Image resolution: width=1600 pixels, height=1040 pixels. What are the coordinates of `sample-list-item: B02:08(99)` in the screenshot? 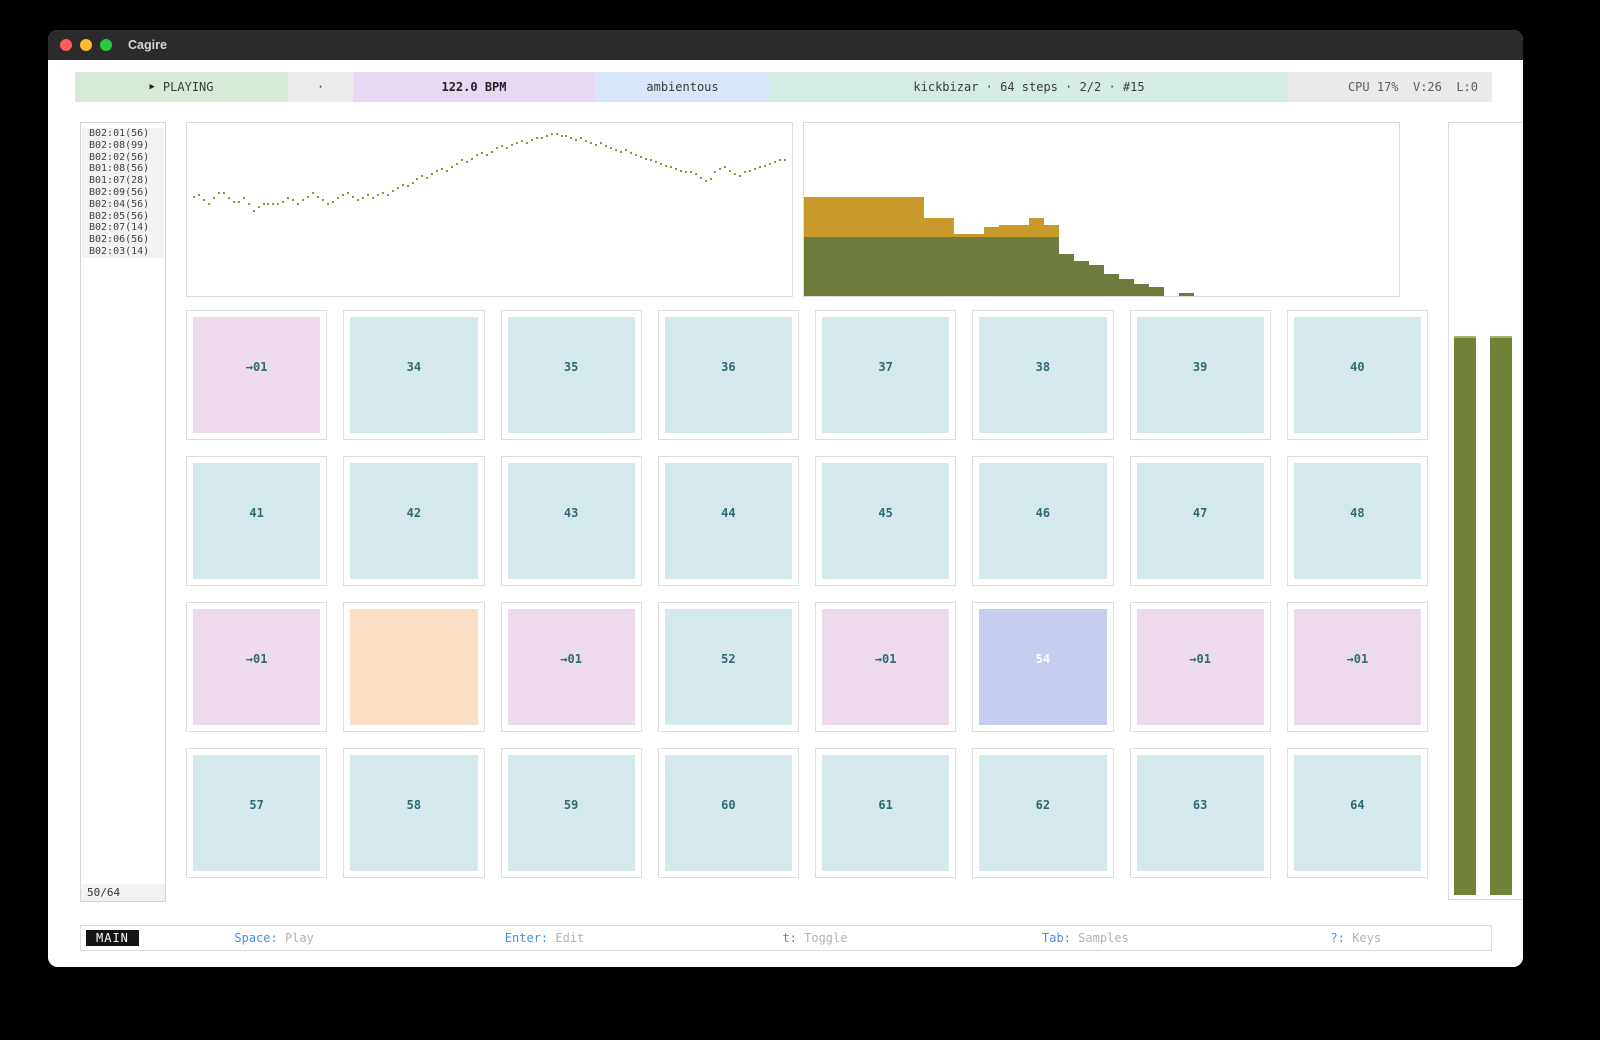 It's located at (123, 145).